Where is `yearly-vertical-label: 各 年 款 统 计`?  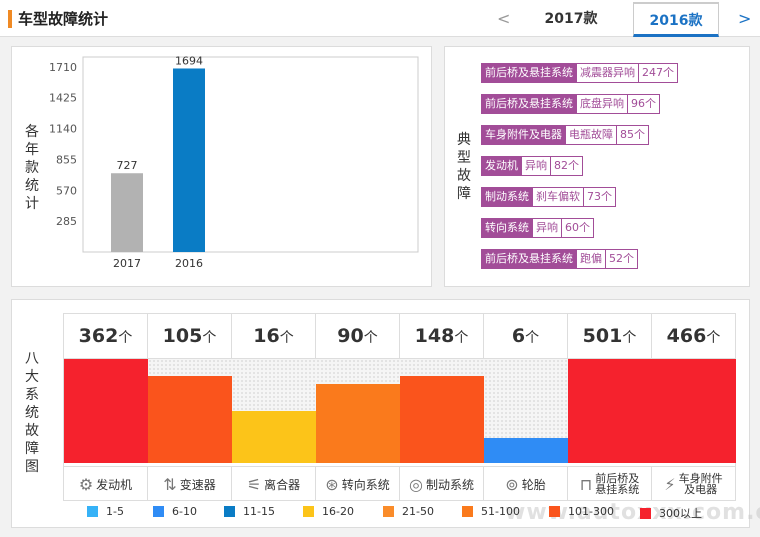
yearly-vertical-label: 各 年 款 统 计 is located at coordinates (32, 168).